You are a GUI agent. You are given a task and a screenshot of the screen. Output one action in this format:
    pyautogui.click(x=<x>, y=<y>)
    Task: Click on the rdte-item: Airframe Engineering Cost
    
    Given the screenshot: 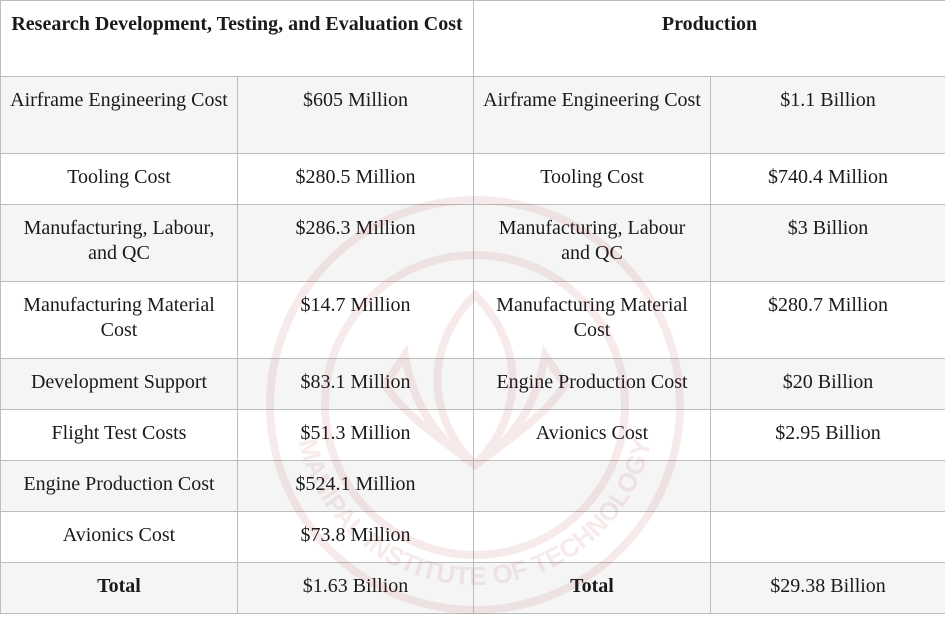 What is the action you would take?
    pyautogui.click(x=119, y=115)
    